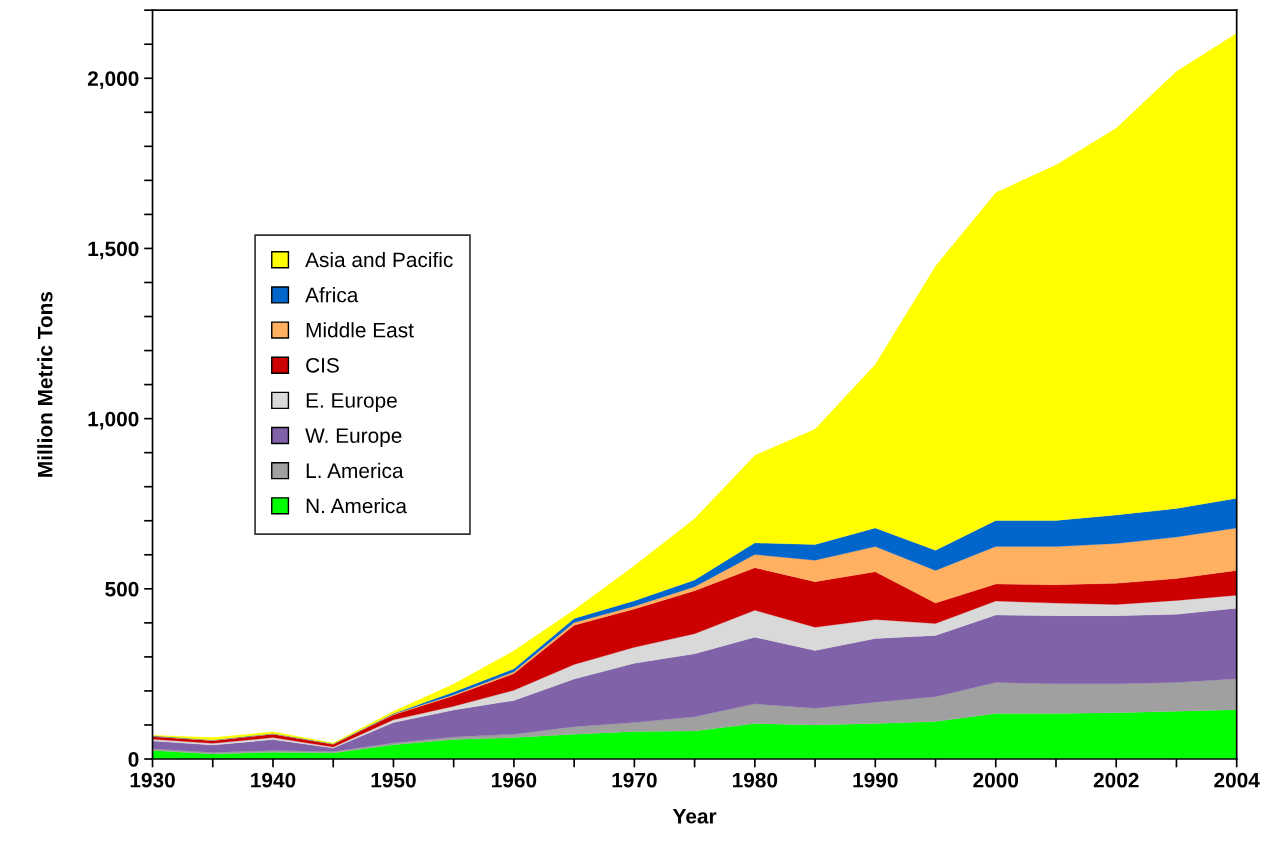 Image resolution: width=1271 pixels, height=849 pixels. What do you see at coordinates (393, 780) in the screenshot?
I see `x-tick-label: 1950` at bounding box center [393, 780].